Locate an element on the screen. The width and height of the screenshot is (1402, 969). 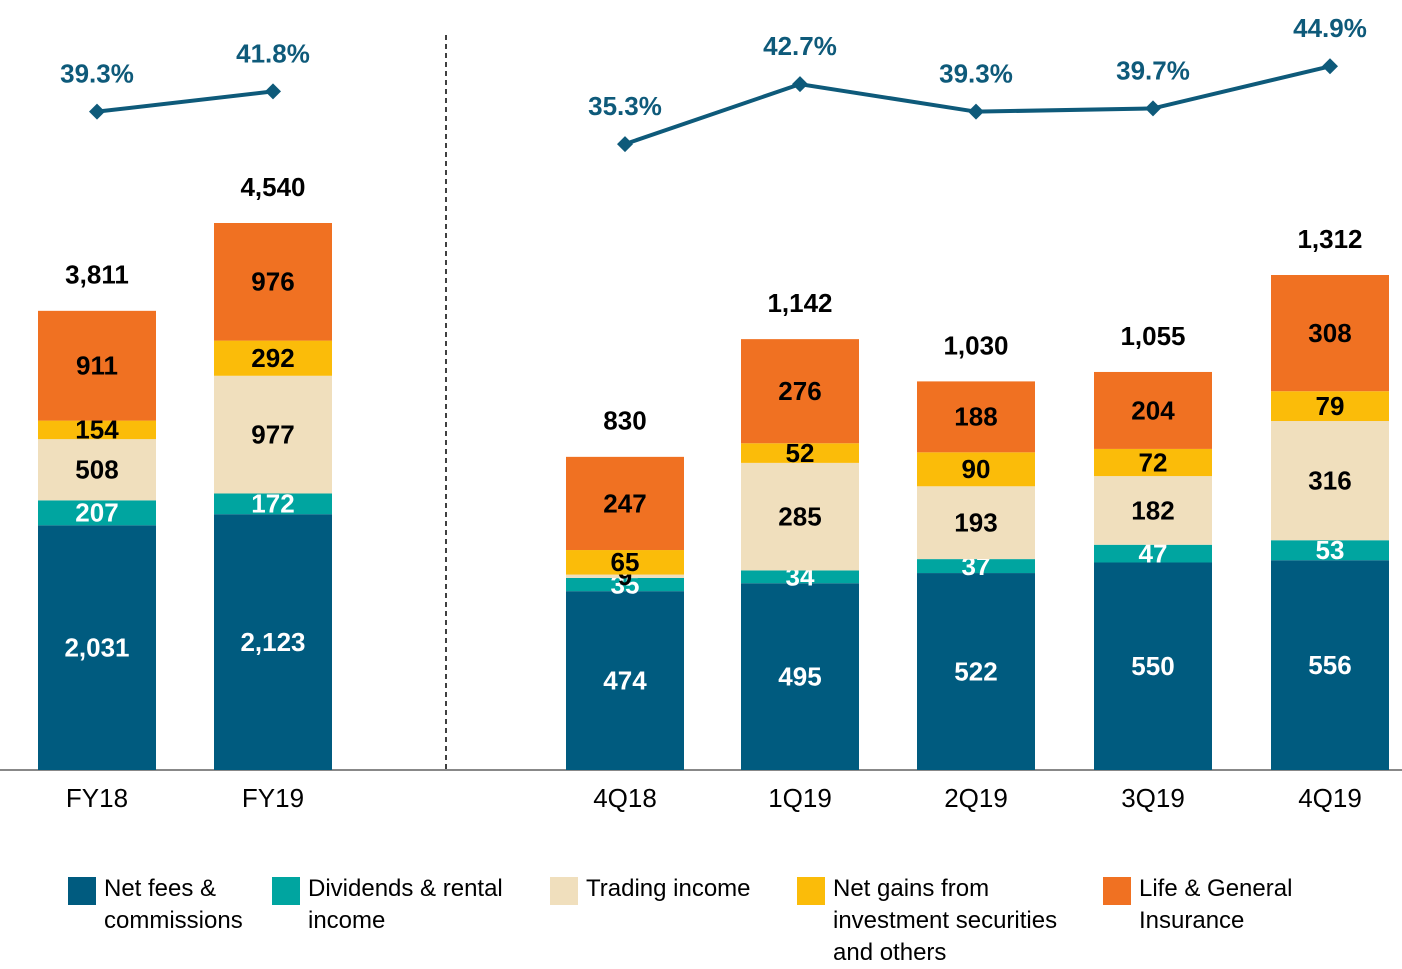
data-label: 276 is located at coordinates (799, 391).